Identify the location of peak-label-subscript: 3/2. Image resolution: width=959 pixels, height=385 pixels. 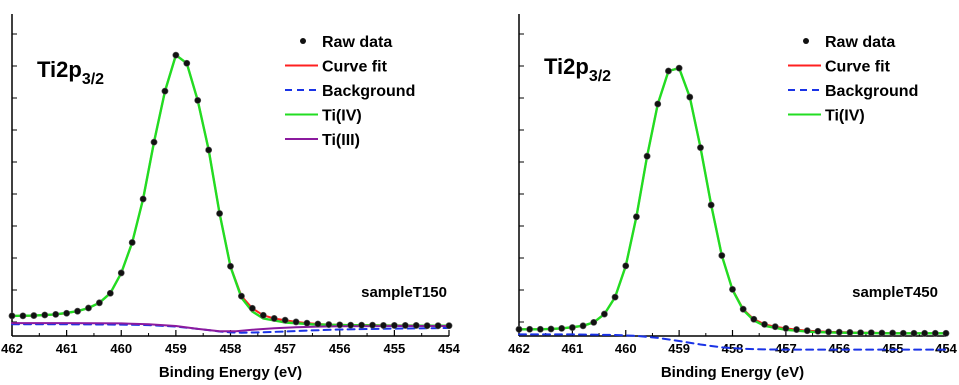
(93, 79).